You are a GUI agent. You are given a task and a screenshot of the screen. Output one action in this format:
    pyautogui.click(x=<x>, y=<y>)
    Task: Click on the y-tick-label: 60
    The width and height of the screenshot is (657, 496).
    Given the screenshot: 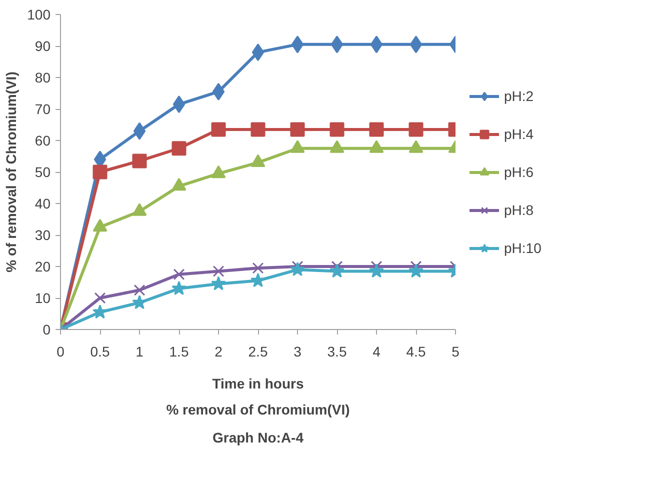 What is the action you would take?
    pyautogui.click(x=42, y=140)
    